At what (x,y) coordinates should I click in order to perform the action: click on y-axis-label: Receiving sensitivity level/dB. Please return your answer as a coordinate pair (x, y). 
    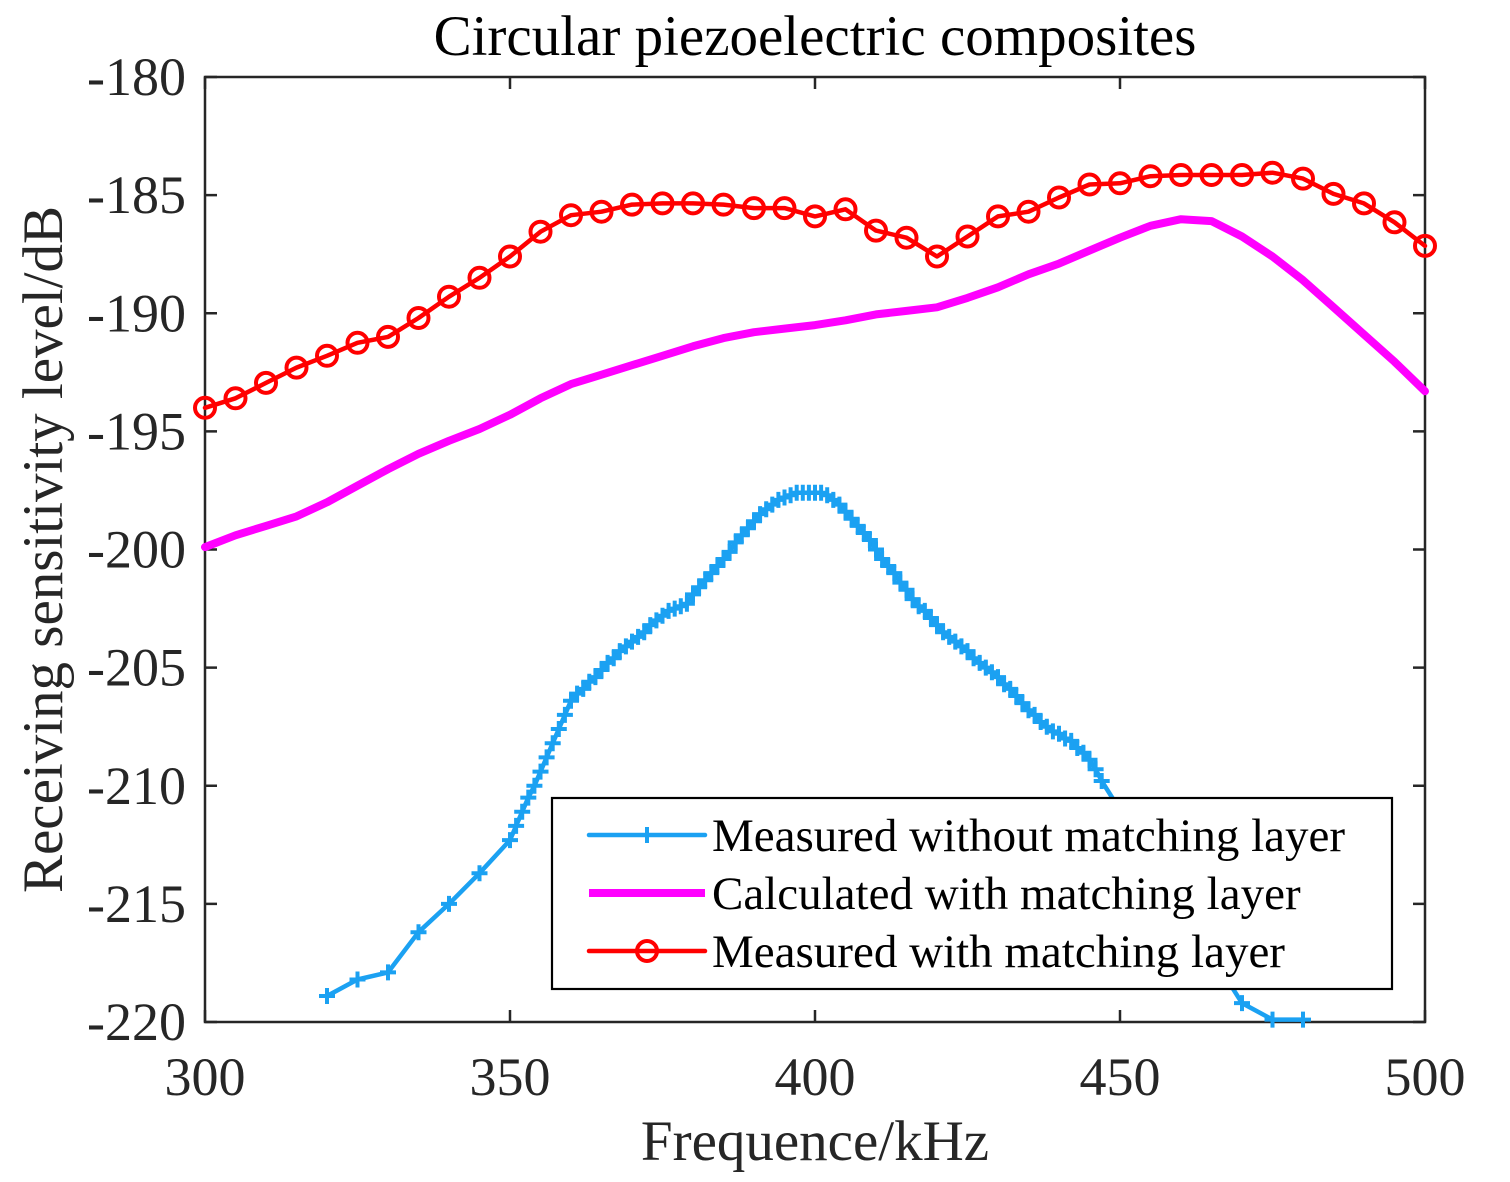
    Looking at the image, I should click on (43, 549).